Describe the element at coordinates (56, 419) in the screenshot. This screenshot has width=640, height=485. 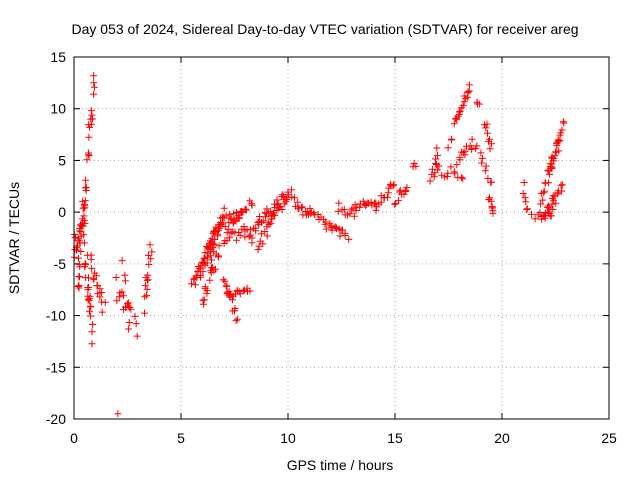
I see `y-tick-label: -20` at that location.